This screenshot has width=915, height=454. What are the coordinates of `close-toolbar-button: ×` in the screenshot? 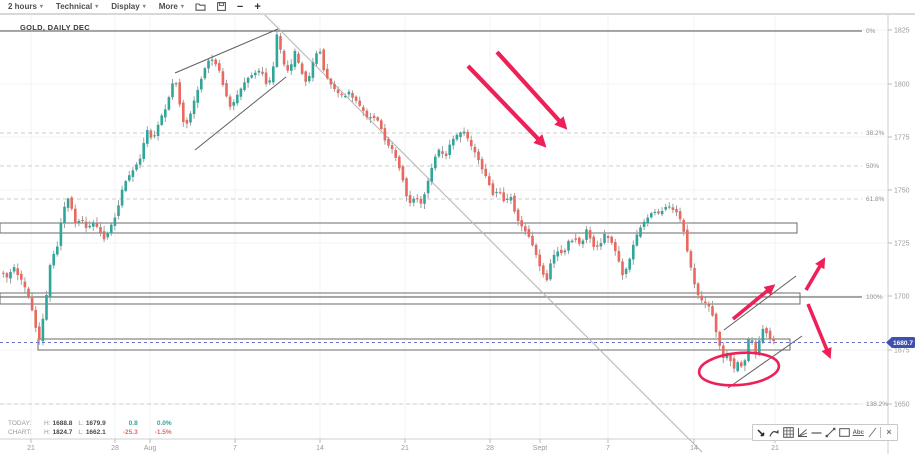 It's located at (889, 432).